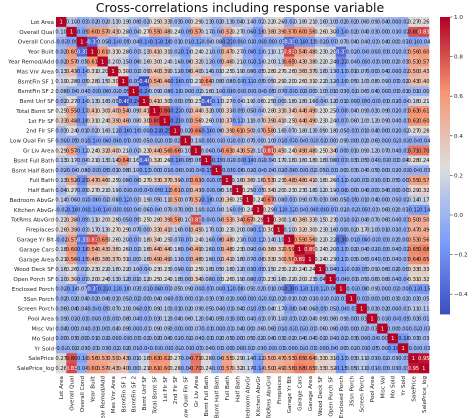 This screenshot has width=474, height=418. Describe the element at coordinates (35, 72) in the screenshot. I see `y-tick-label: Mas Vnr Area` at that location.